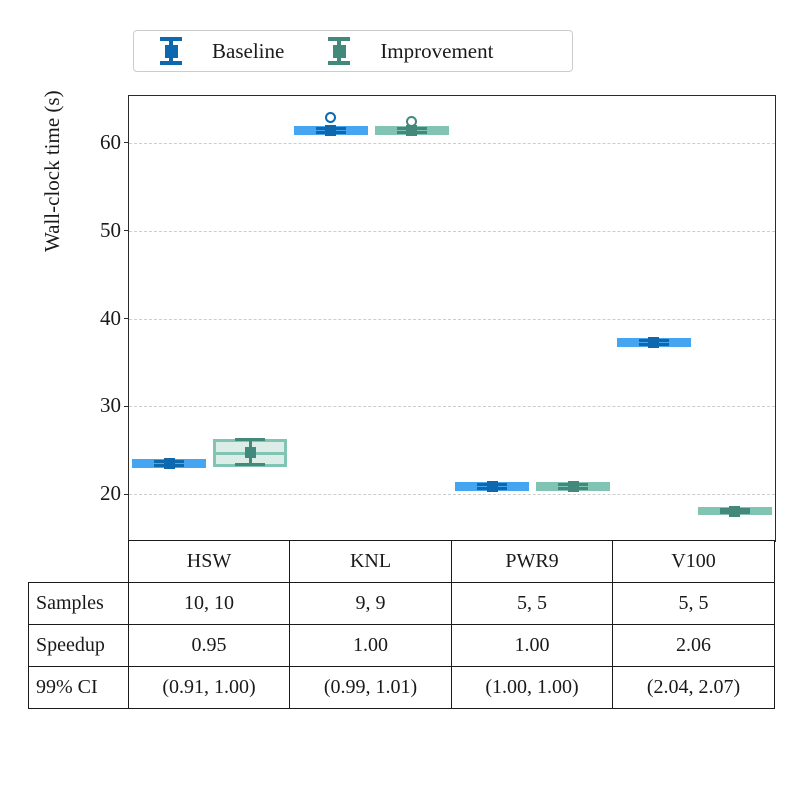 The height and width of the screenshot is (800, 800). I want to click on improvement-errorbar-icon, so click(339, 51).